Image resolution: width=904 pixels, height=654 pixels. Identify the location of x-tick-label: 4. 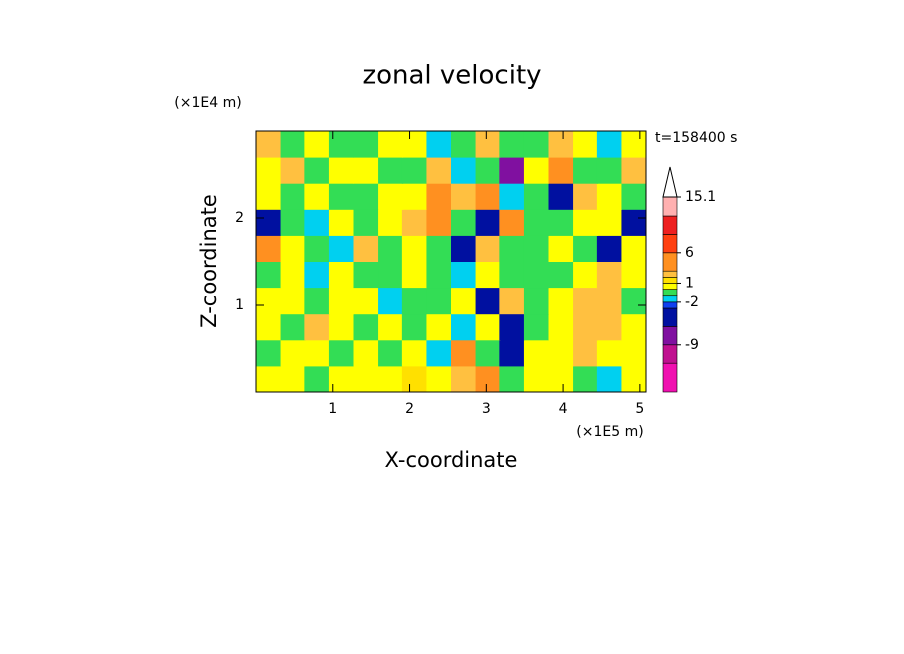
(563, 409).